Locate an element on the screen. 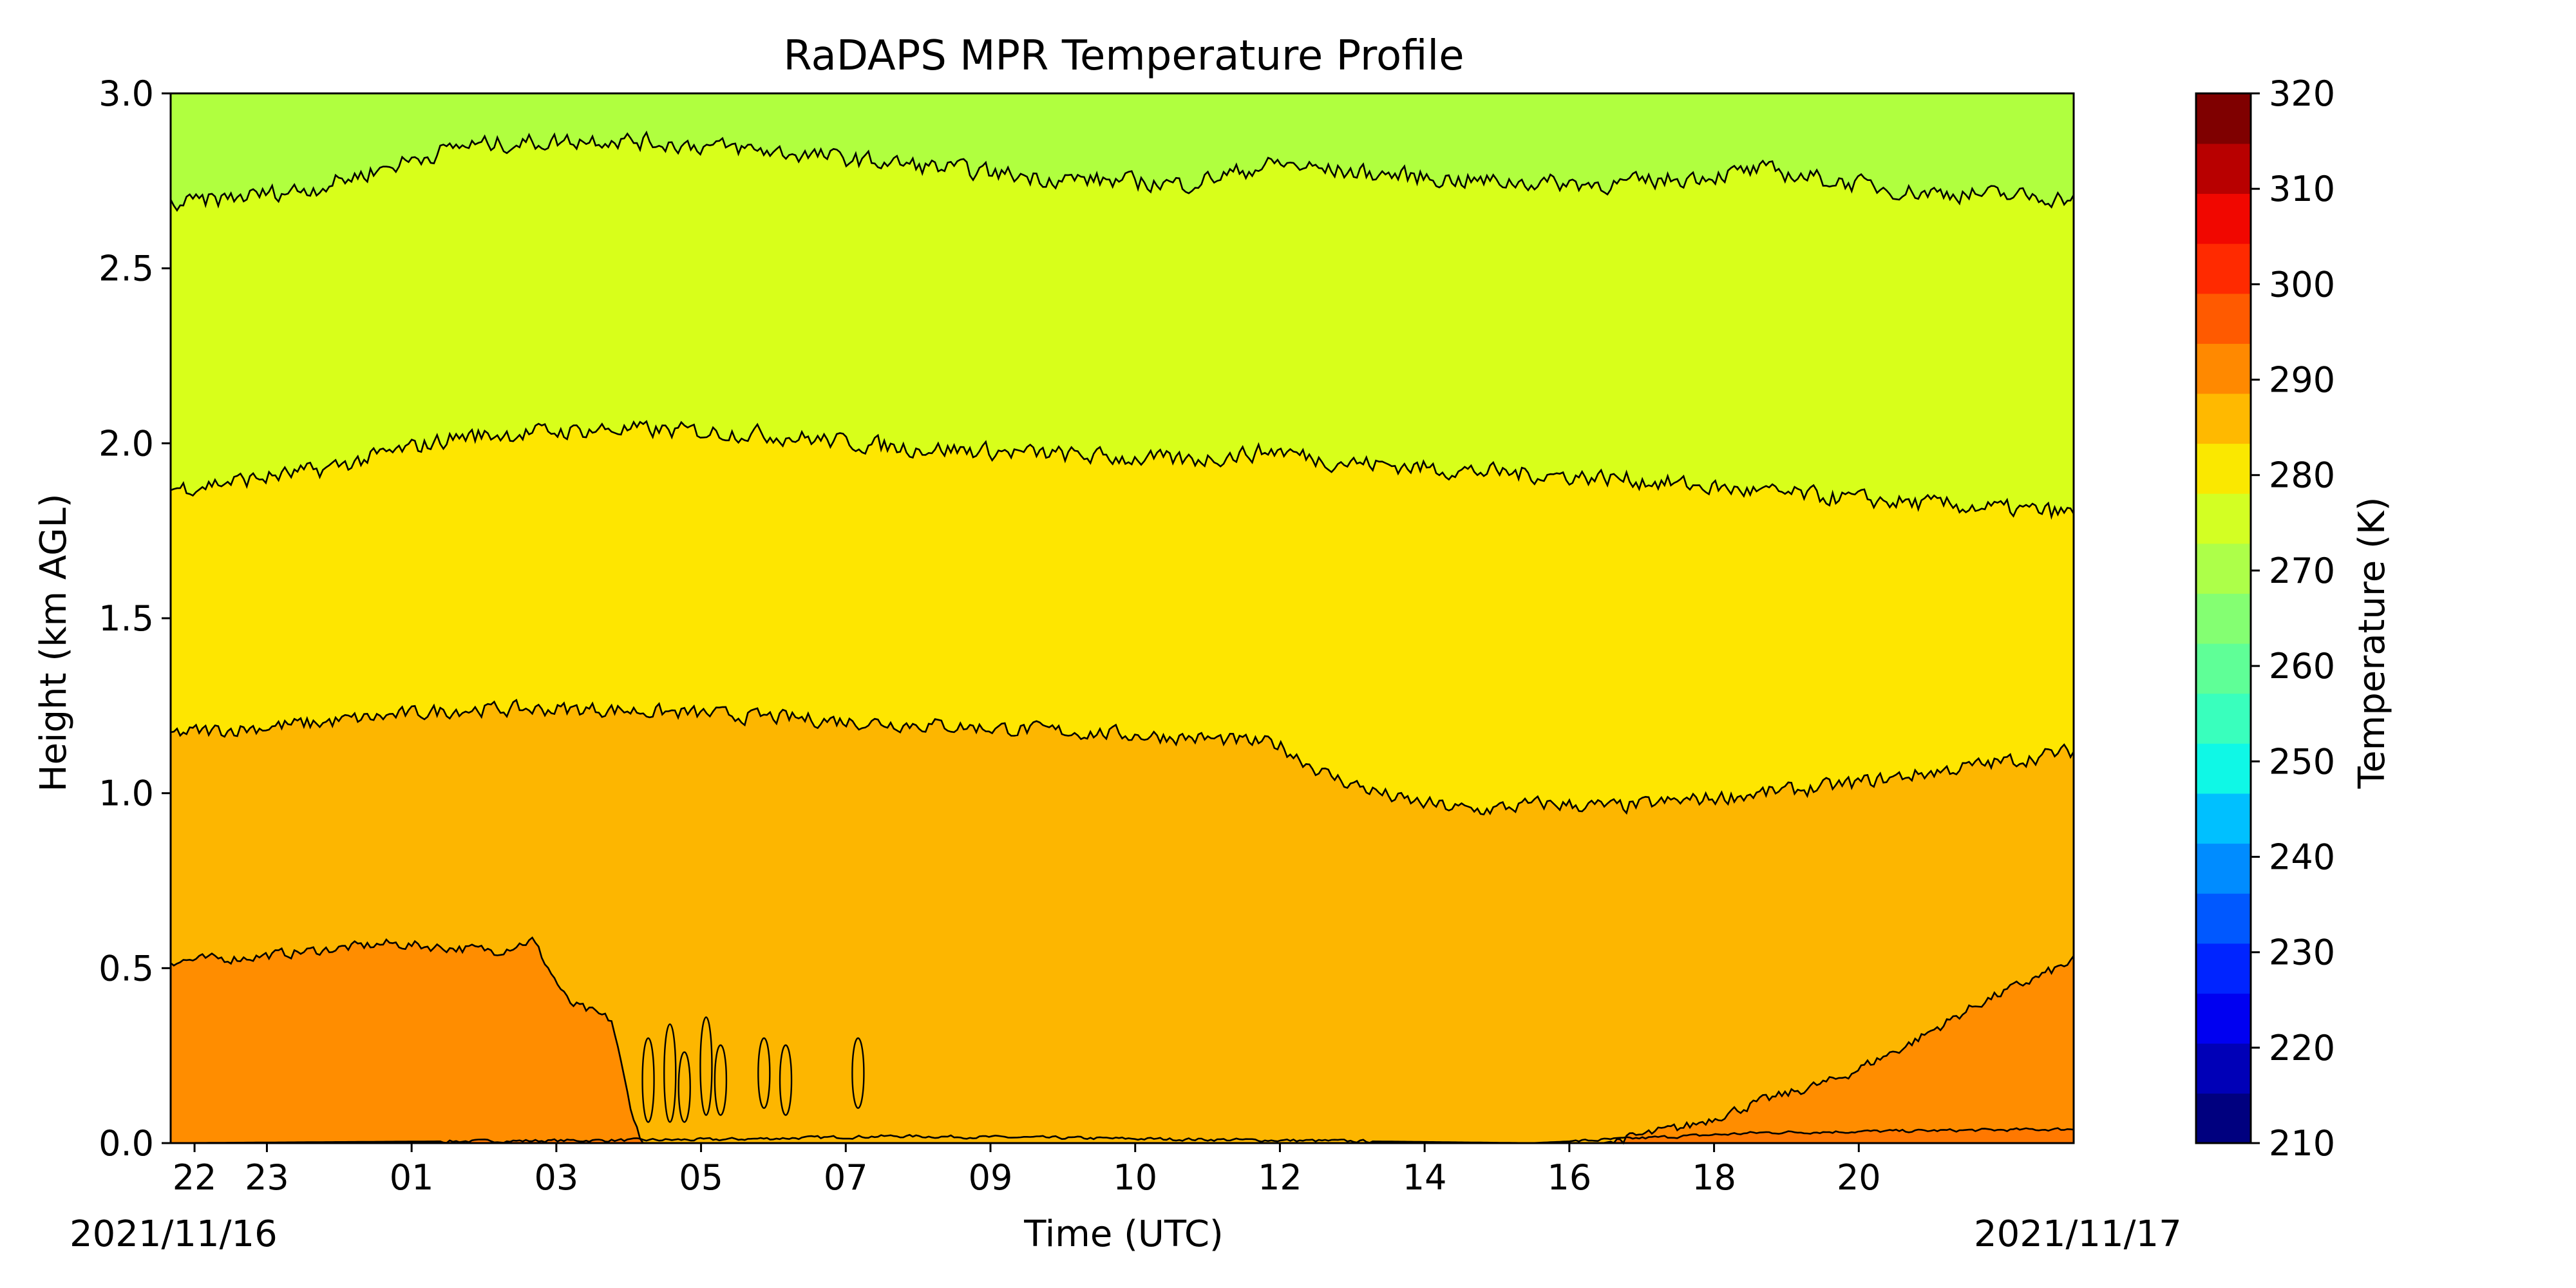  date-start-label: 2021/11/16 is located at coordinates (174, 1234).